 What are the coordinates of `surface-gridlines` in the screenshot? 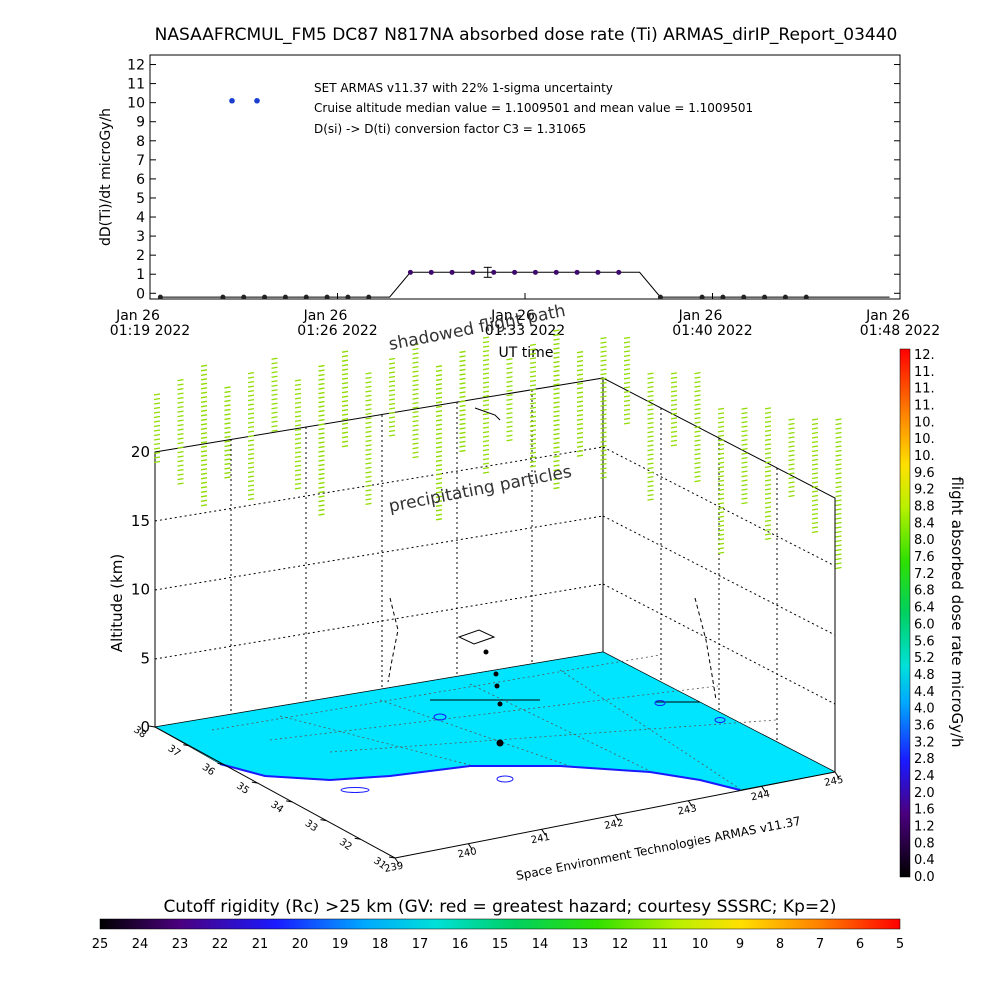 It's located at (494, 722).